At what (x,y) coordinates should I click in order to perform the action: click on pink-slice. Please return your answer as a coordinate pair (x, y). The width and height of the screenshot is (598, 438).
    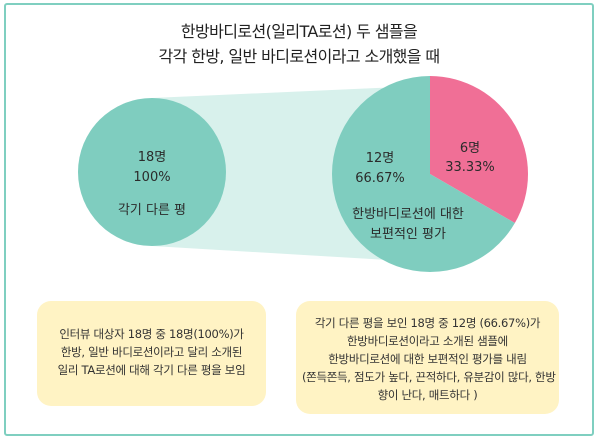
    Looking at the image, I should click on (479, 149).